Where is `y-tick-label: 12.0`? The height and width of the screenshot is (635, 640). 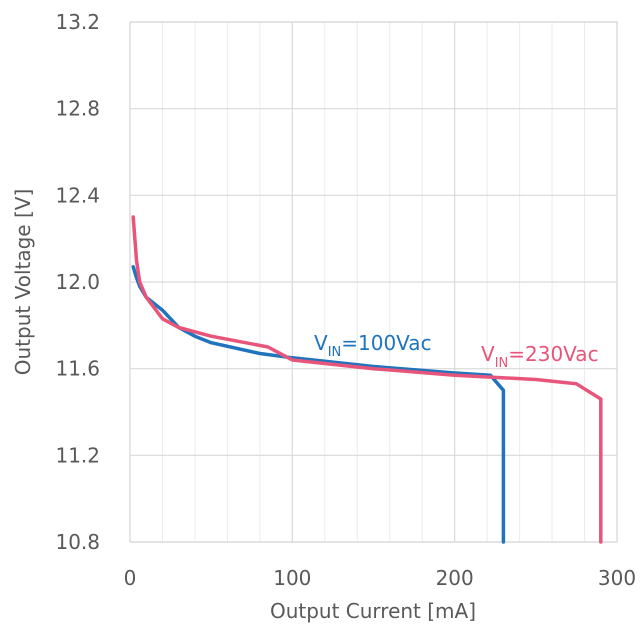 y-tick-label: 12.0 is located at coordinates (77, 282).